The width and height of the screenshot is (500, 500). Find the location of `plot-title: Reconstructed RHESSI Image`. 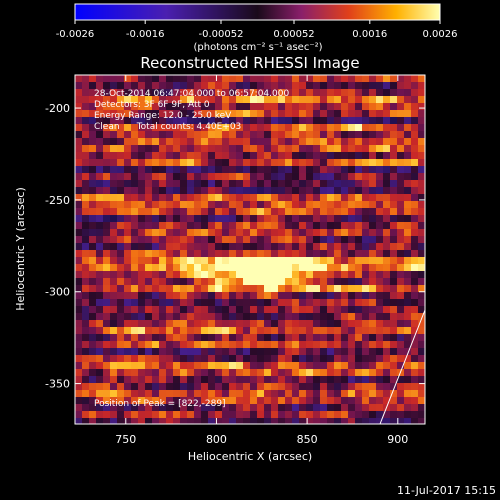

plot-title: Reconstructed RHESSI Image is located at coordinates (249, 63).